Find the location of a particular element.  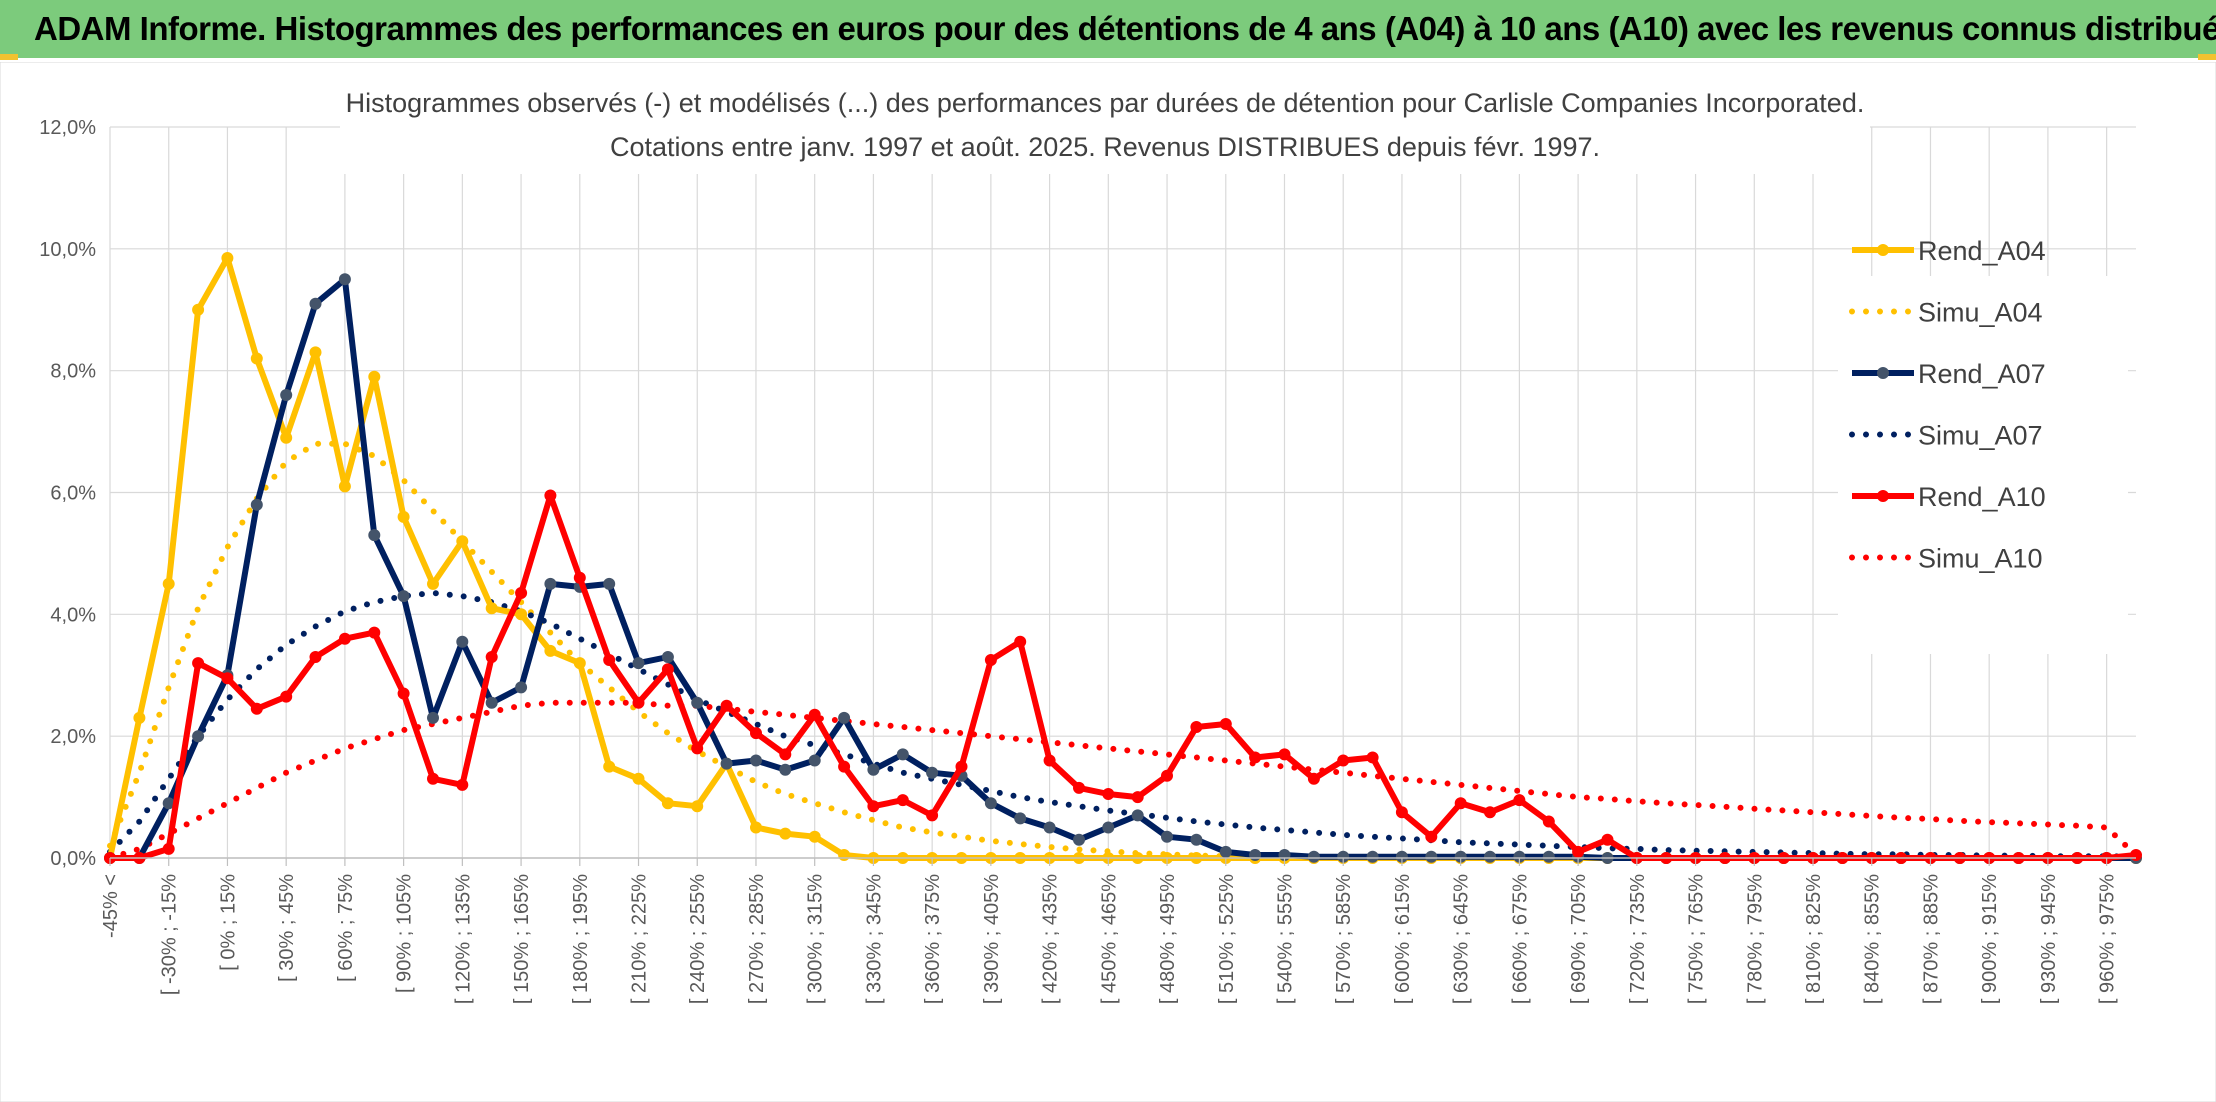

legend-label-simu-a04: Simu_A04 is located at coordinates (1980, 313).